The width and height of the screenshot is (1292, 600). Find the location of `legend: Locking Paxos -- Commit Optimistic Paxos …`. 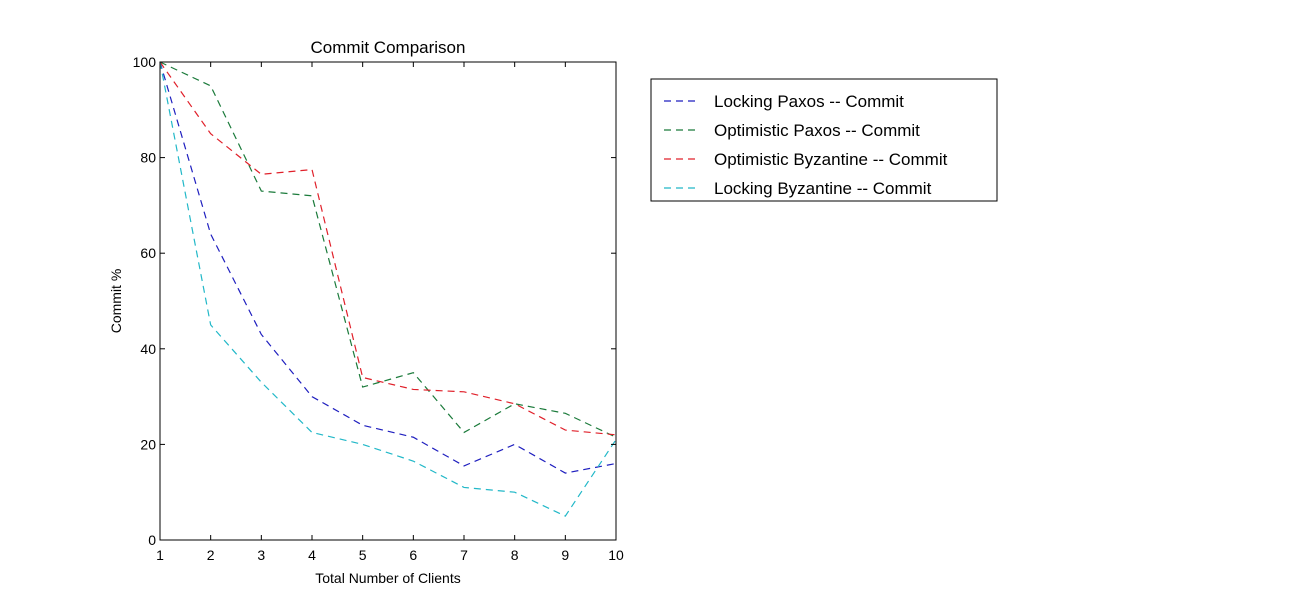

legend: Locking Paxos -- Commit Optimistic Paxos … is located at coordinates (824, 140).